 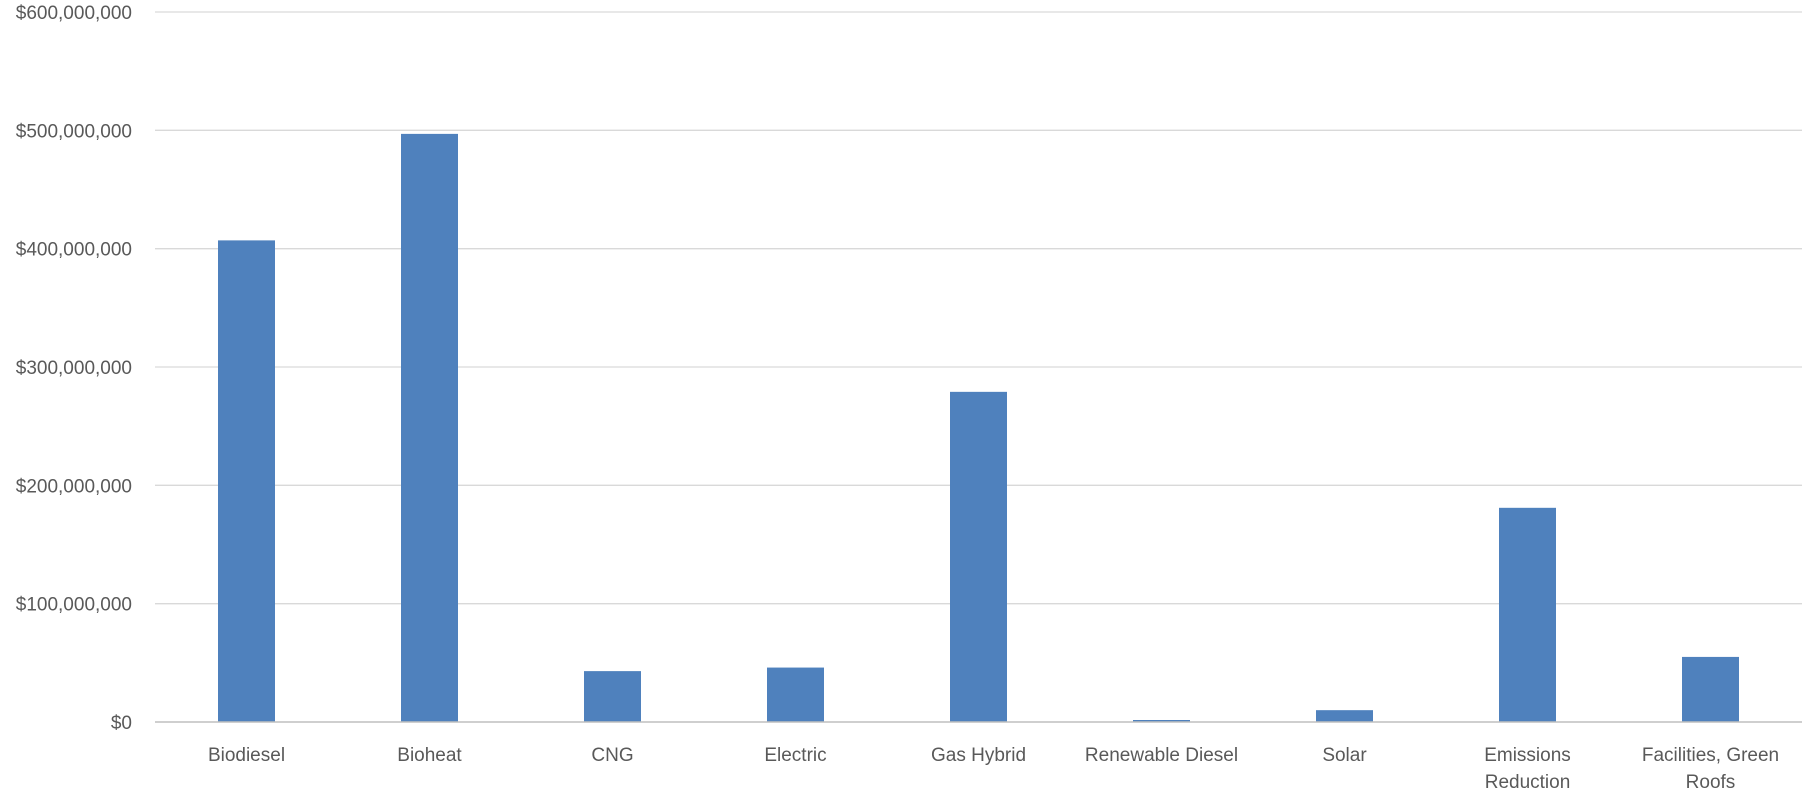 What do you see at coordinates (74, 486) in the screenshot?
I see `y-tick-label: $200,000,000` at bounding box center [74, 486].